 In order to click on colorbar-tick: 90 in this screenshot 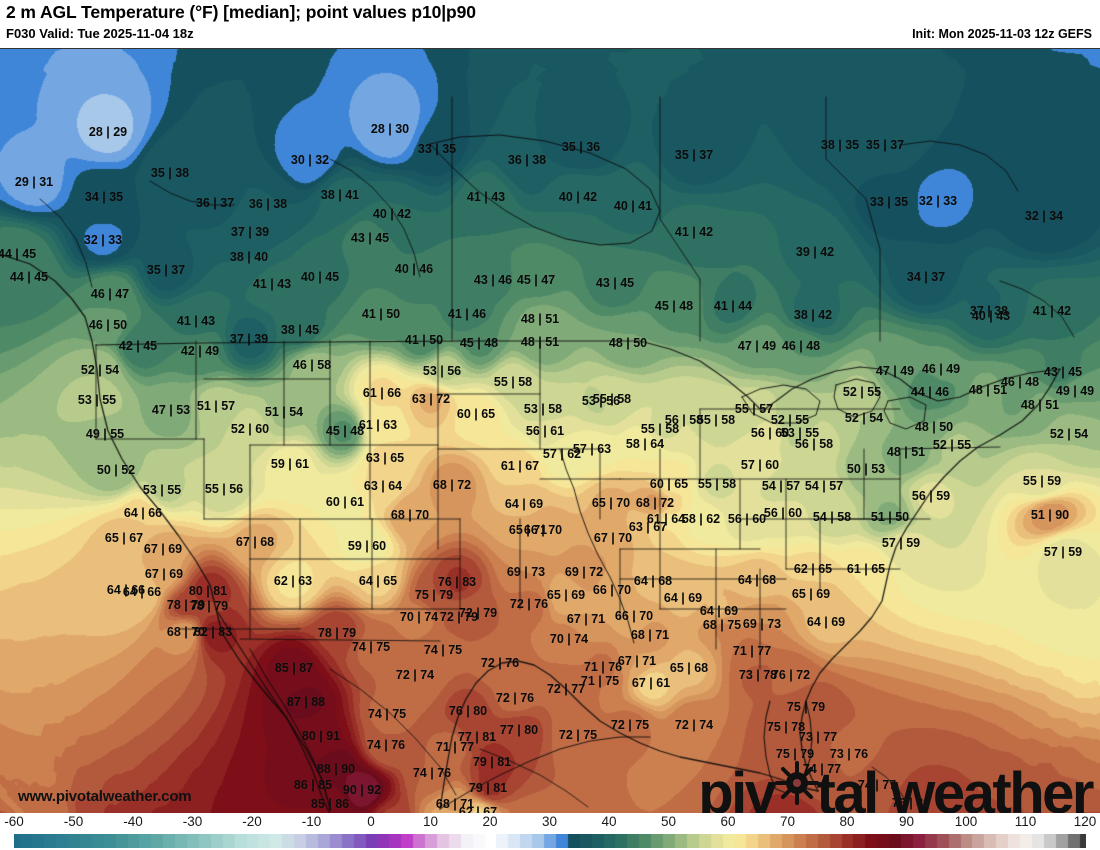, I will do `click(906, 821)`.